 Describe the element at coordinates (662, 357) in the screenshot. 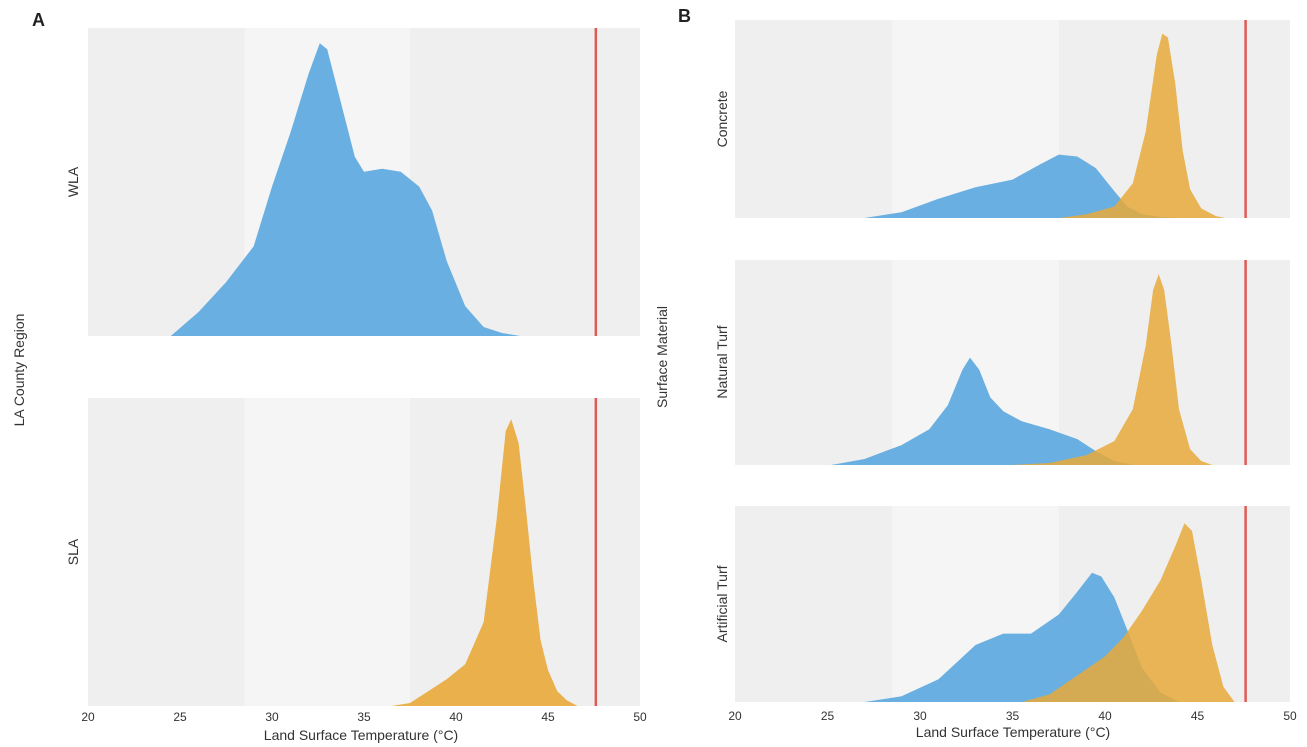

I see `panel-b-ylabel: Surface Material` at that location.